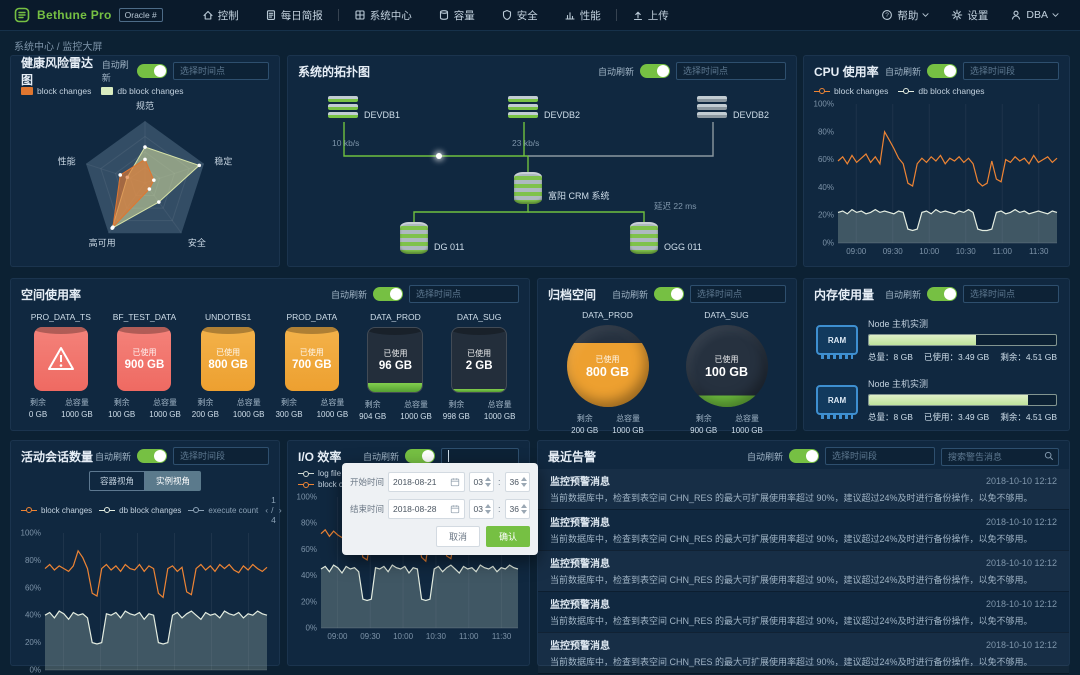  I want to click on nav-item-security: 安全, so click(519, 15).